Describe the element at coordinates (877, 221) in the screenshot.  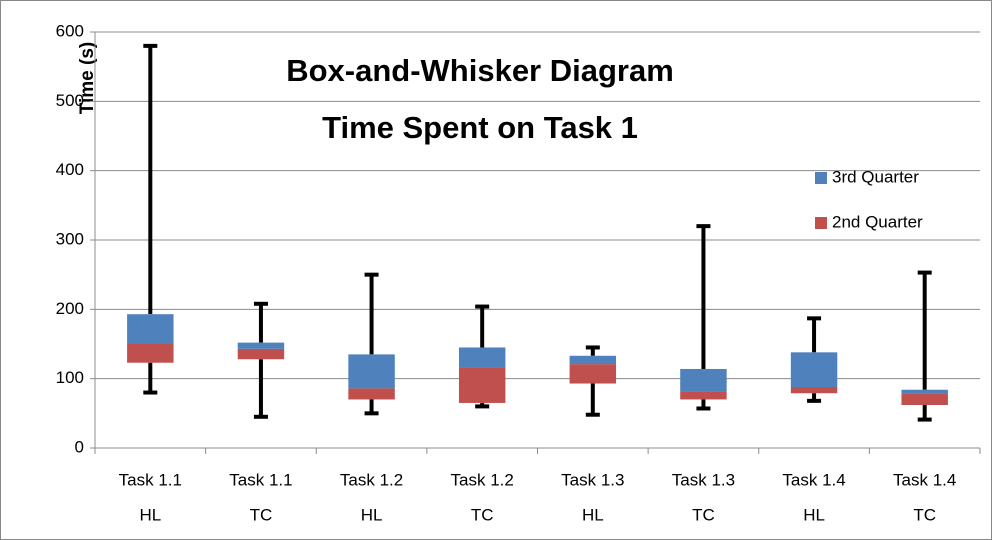
I see `legend-label: 2nd Quarter` at that location.